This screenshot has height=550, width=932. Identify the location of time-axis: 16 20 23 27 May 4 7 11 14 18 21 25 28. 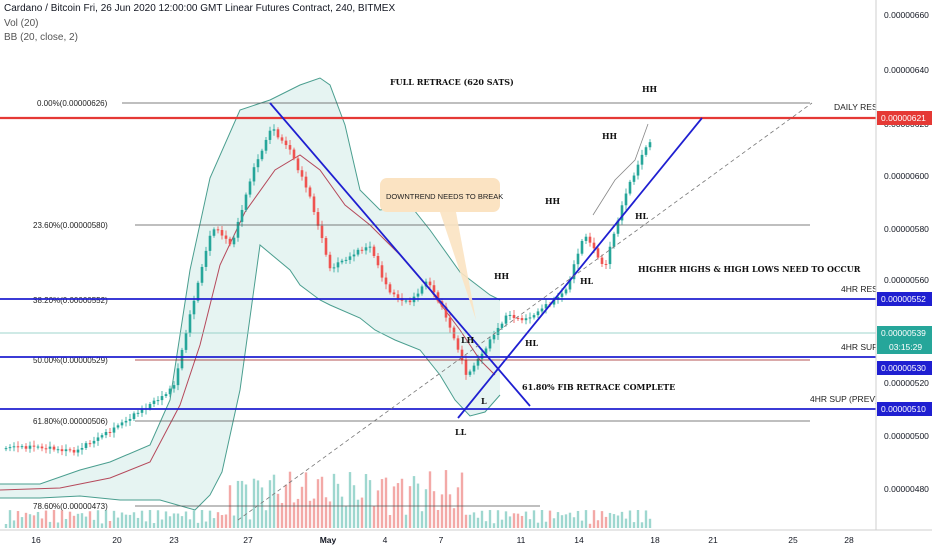
(466, 537).